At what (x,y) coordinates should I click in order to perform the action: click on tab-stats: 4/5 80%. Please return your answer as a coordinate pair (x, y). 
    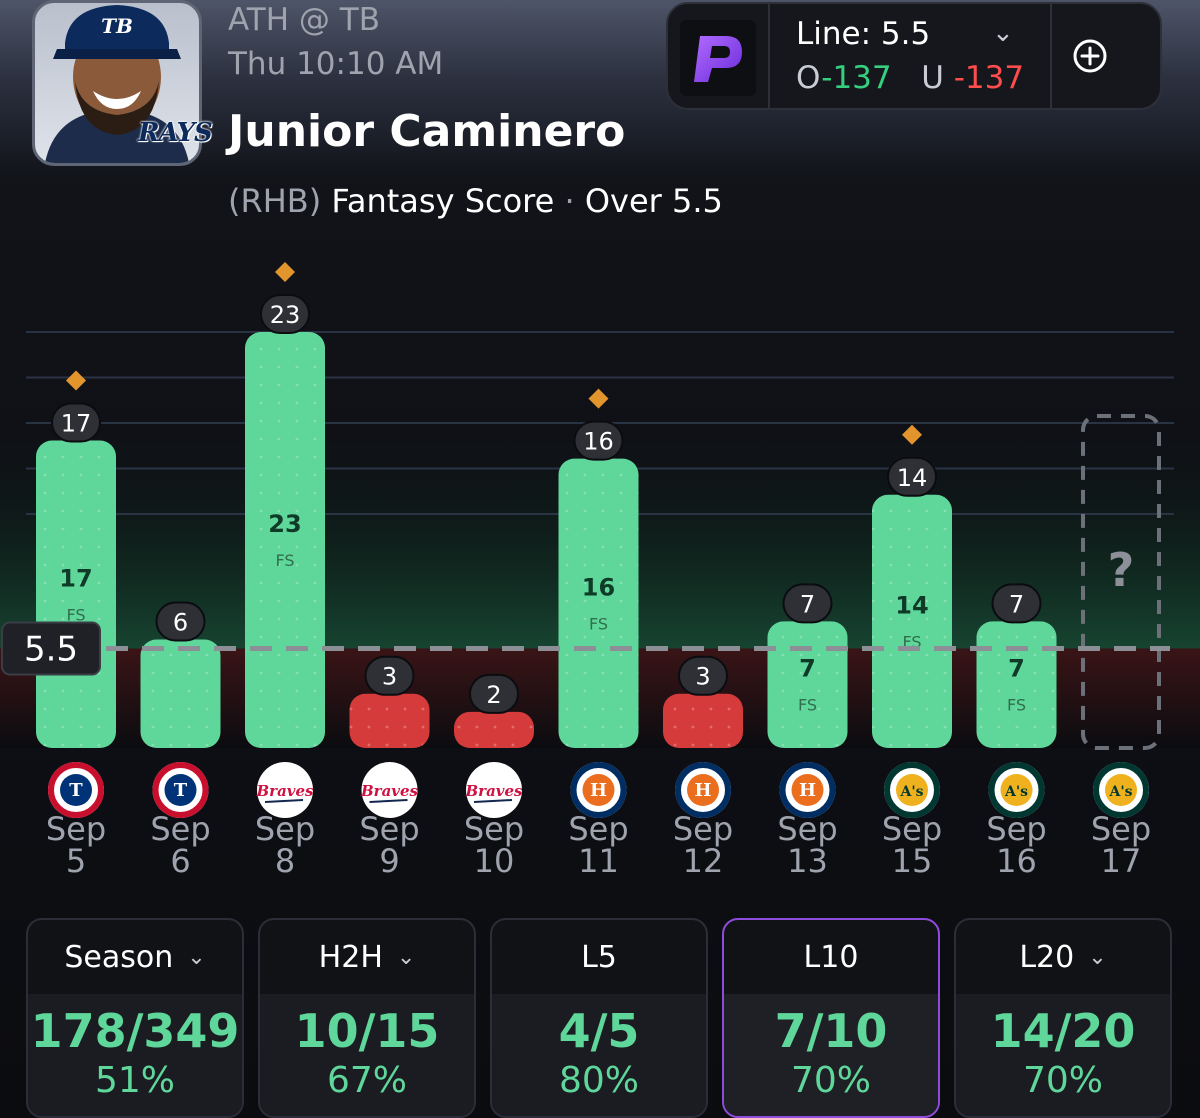
    Looking at the image, I should click on (599, 1055).